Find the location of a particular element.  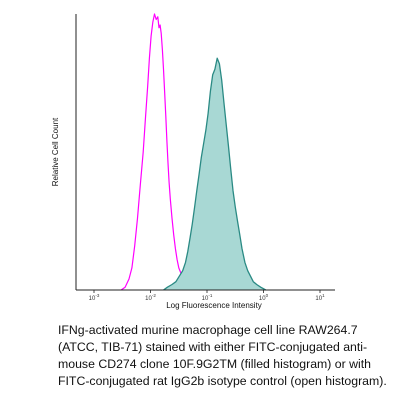

x-tick-label: 10⁰ is located at coordinates (264, 297).